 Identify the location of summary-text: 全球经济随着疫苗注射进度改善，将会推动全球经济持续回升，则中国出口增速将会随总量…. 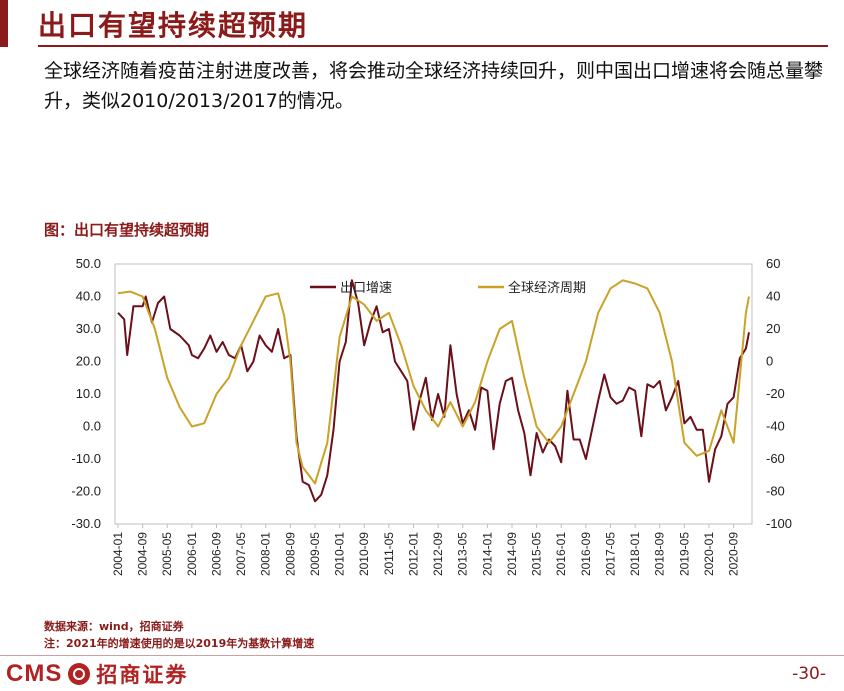
(434, 86).